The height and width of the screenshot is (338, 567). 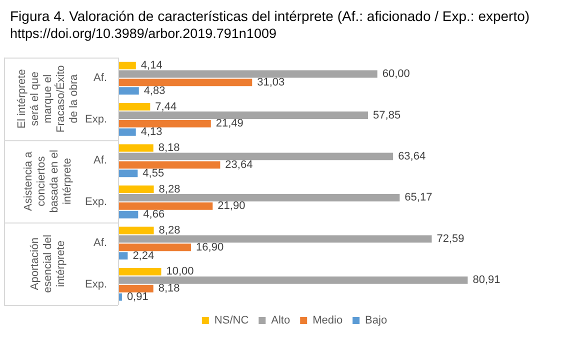 What do you see at coordinates (48, 181) in the screenshot?
I see `text: Asistencia a conciertos basada en el intérprete` at bounding box center [48, 181].